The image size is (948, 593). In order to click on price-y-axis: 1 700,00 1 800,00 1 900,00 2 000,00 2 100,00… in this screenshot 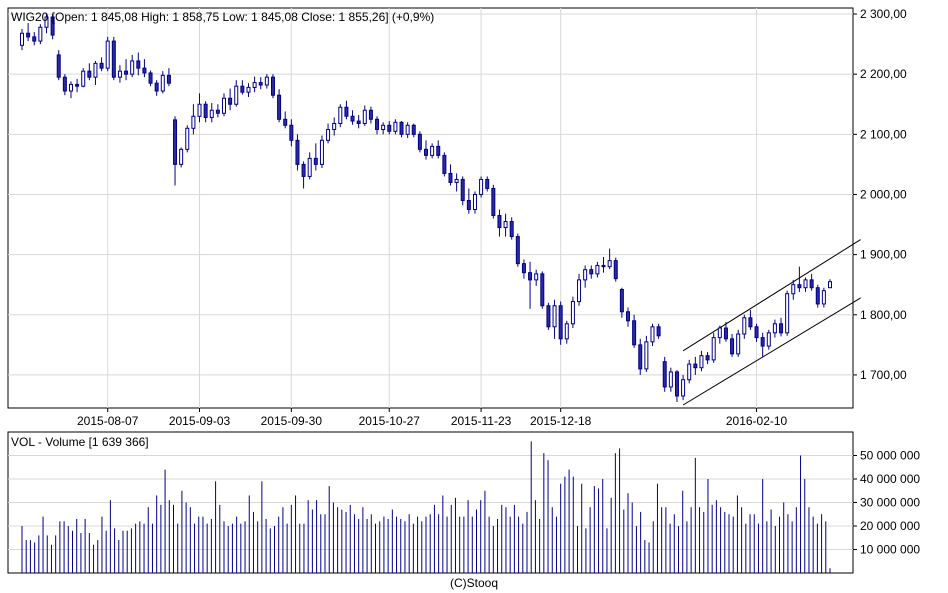, I will do `click(880, 194)`.